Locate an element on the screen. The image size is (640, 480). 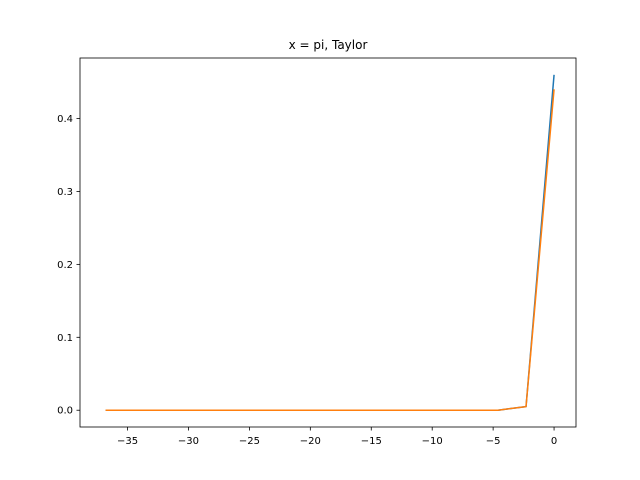
y-tick-label: 0.3 is located at coordinates (65, 192).